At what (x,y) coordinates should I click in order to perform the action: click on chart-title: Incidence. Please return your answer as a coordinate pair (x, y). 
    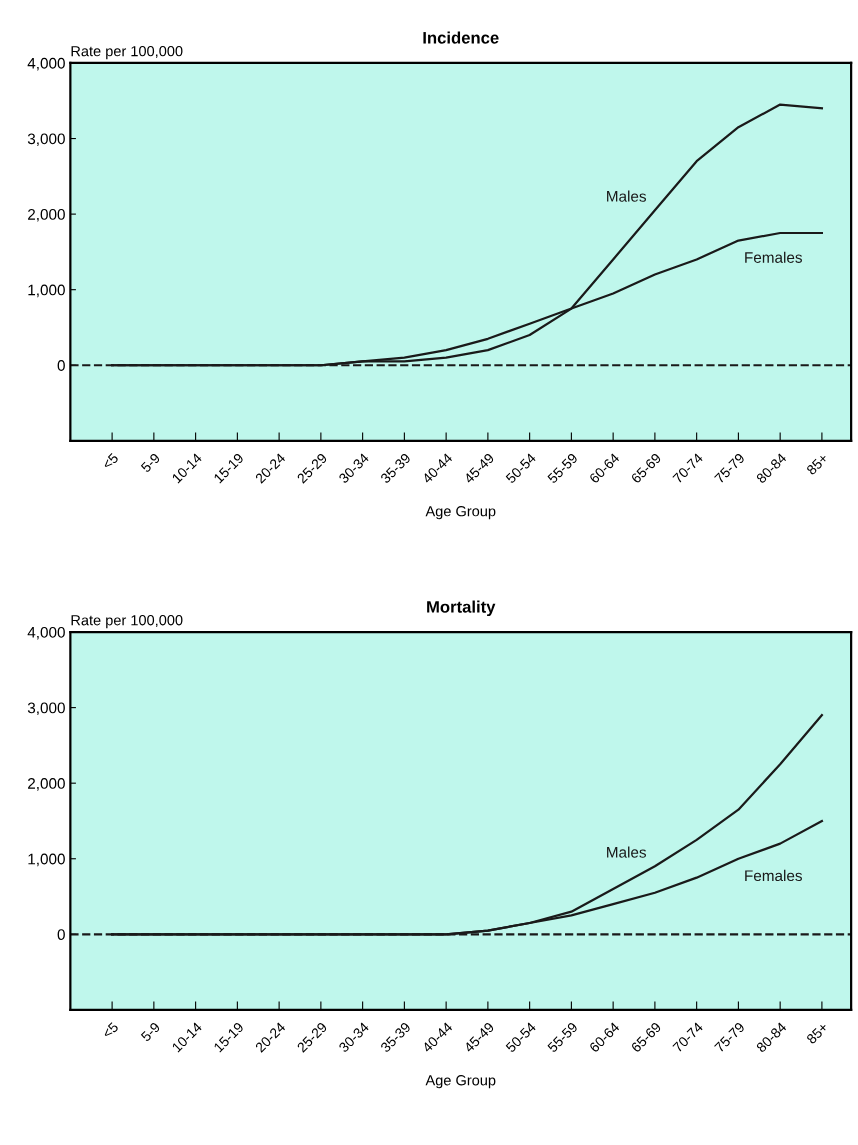
    Looking at the image, I should click on (461, 37).